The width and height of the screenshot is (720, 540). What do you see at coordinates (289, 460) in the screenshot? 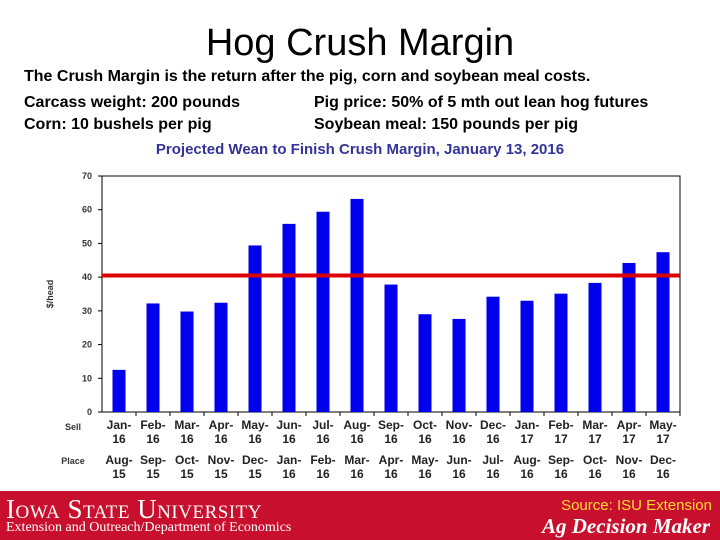
I see `place-month-label: Jan-` at bounding box center [289, 460].